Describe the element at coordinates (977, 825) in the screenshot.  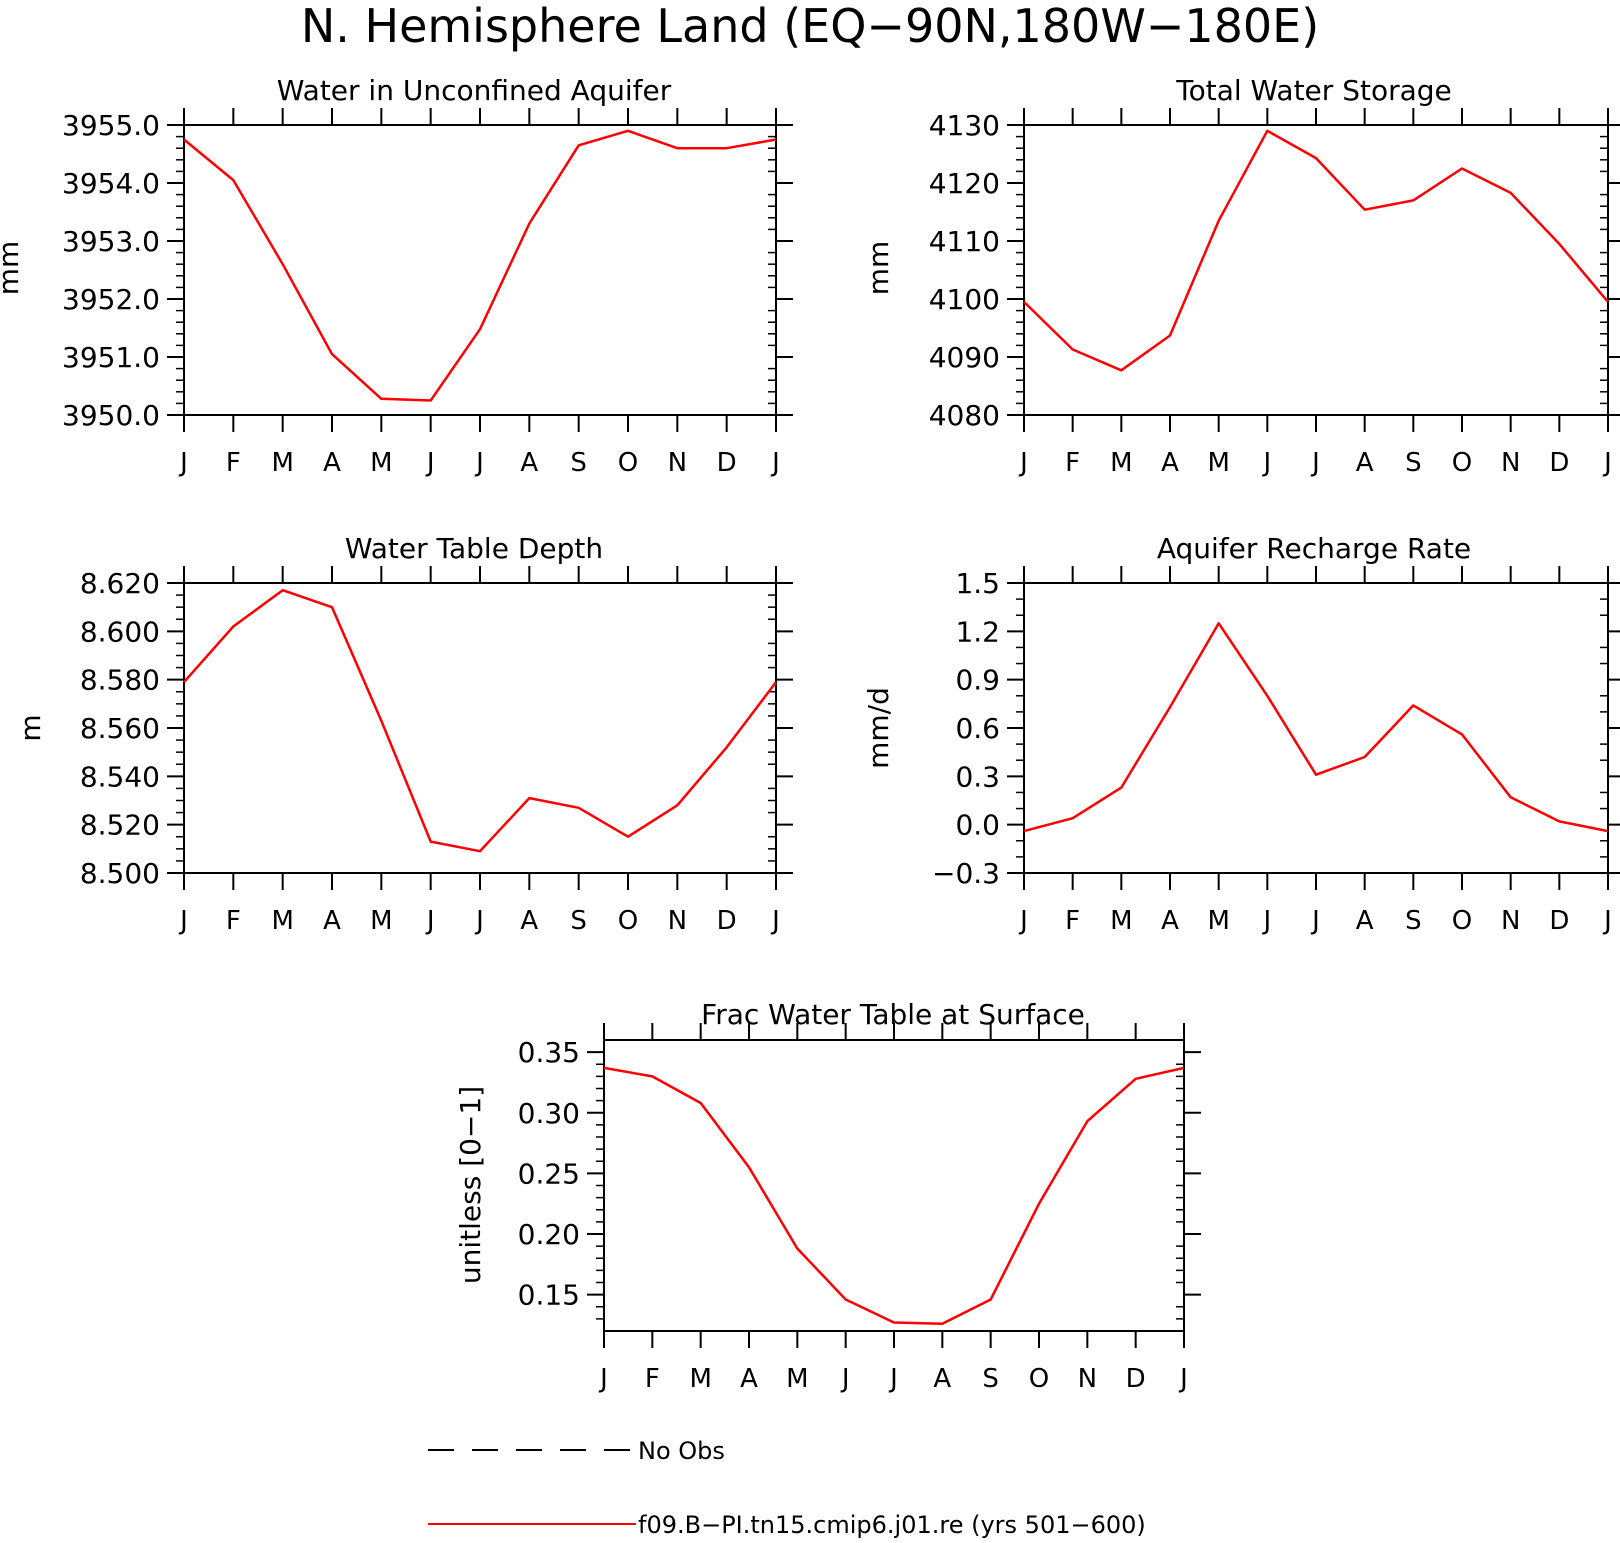
I see `y-tick-label: 0.0` at that location.